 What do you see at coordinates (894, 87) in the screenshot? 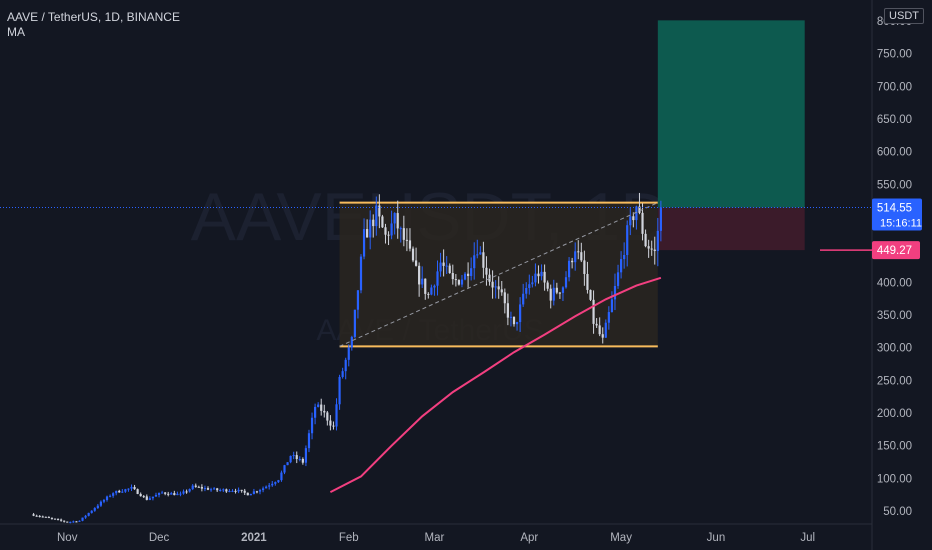
I see `price-tick-label: 700.00` at bounding box center [894, 87].